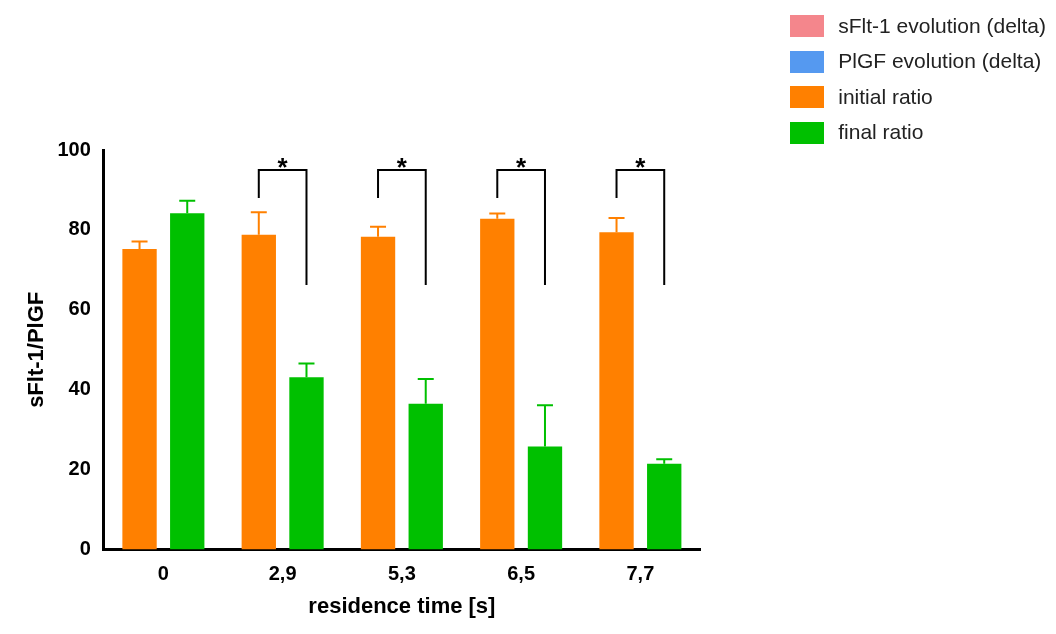 Image resolution: width=1056 pixels, height=634 pixels. I want to click on legend-label: PlGF evolution (delta), so click(940, 61).